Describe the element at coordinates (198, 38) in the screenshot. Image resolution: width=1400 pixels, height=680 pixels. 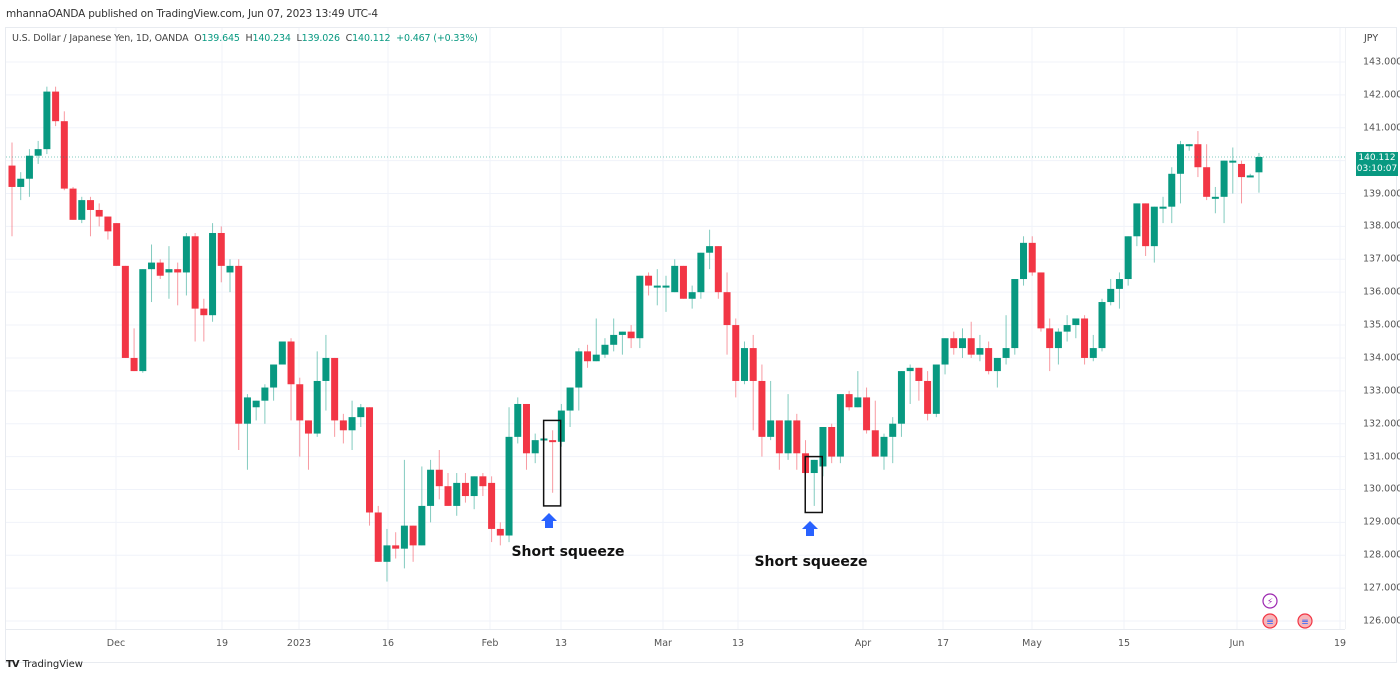
I see `open-label: O` at that location.